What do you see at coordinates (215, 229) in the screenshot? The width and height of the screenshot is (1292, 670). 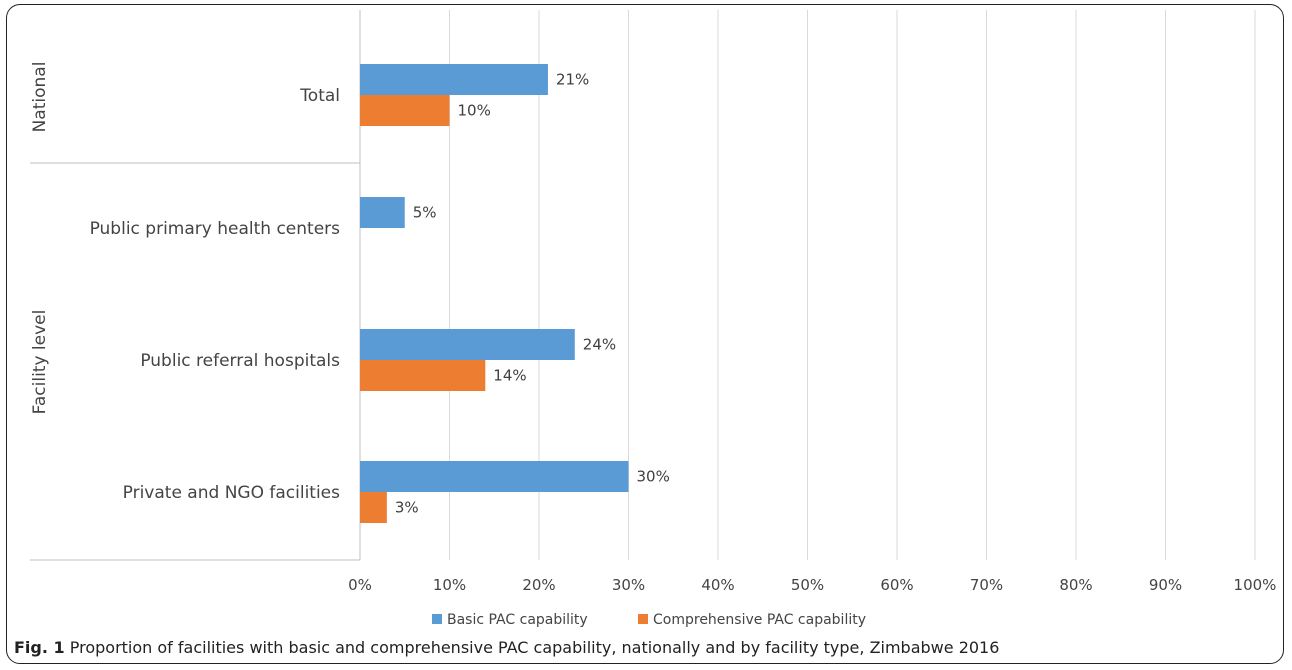 I see `category-label: Public primary health centers` at bounding box center [215, 229].